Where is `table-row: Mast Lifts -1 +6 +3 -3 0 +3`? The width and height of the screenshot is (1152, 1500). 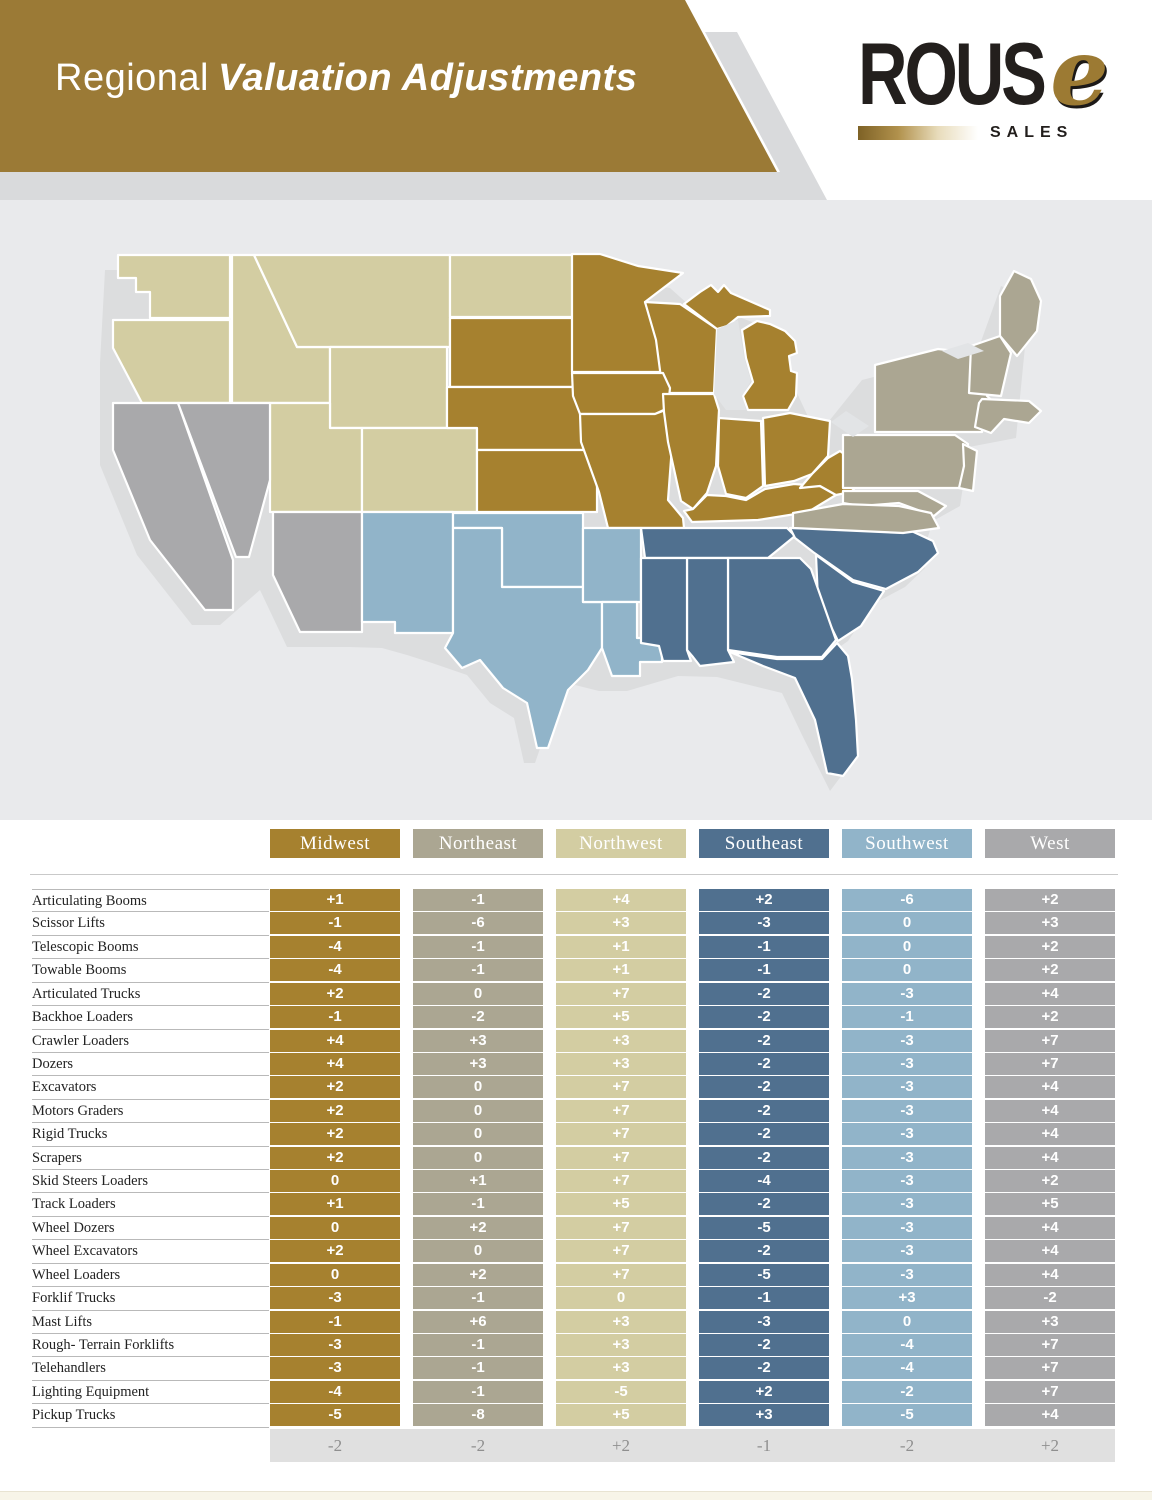
table-row: Mast Lifts -1 +6 +3 -3 0 +3 is located at coordinates (576, 1322).